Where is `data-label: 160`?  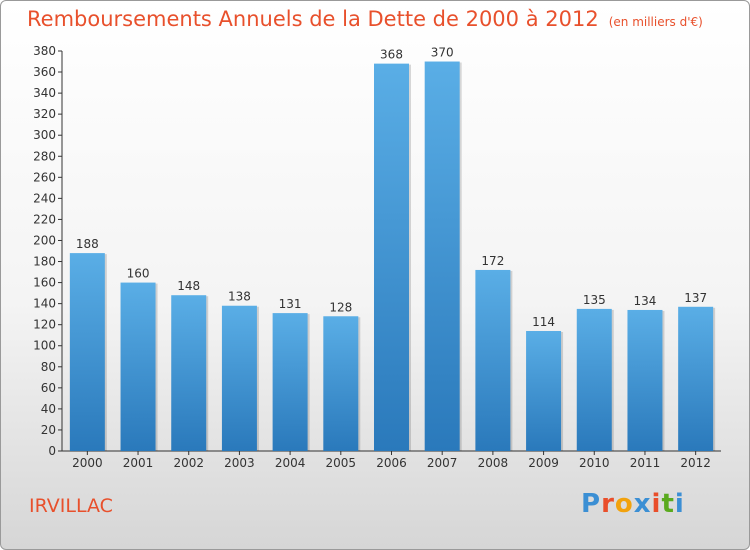 data-label: 160 is located at coordinates (138, 274).